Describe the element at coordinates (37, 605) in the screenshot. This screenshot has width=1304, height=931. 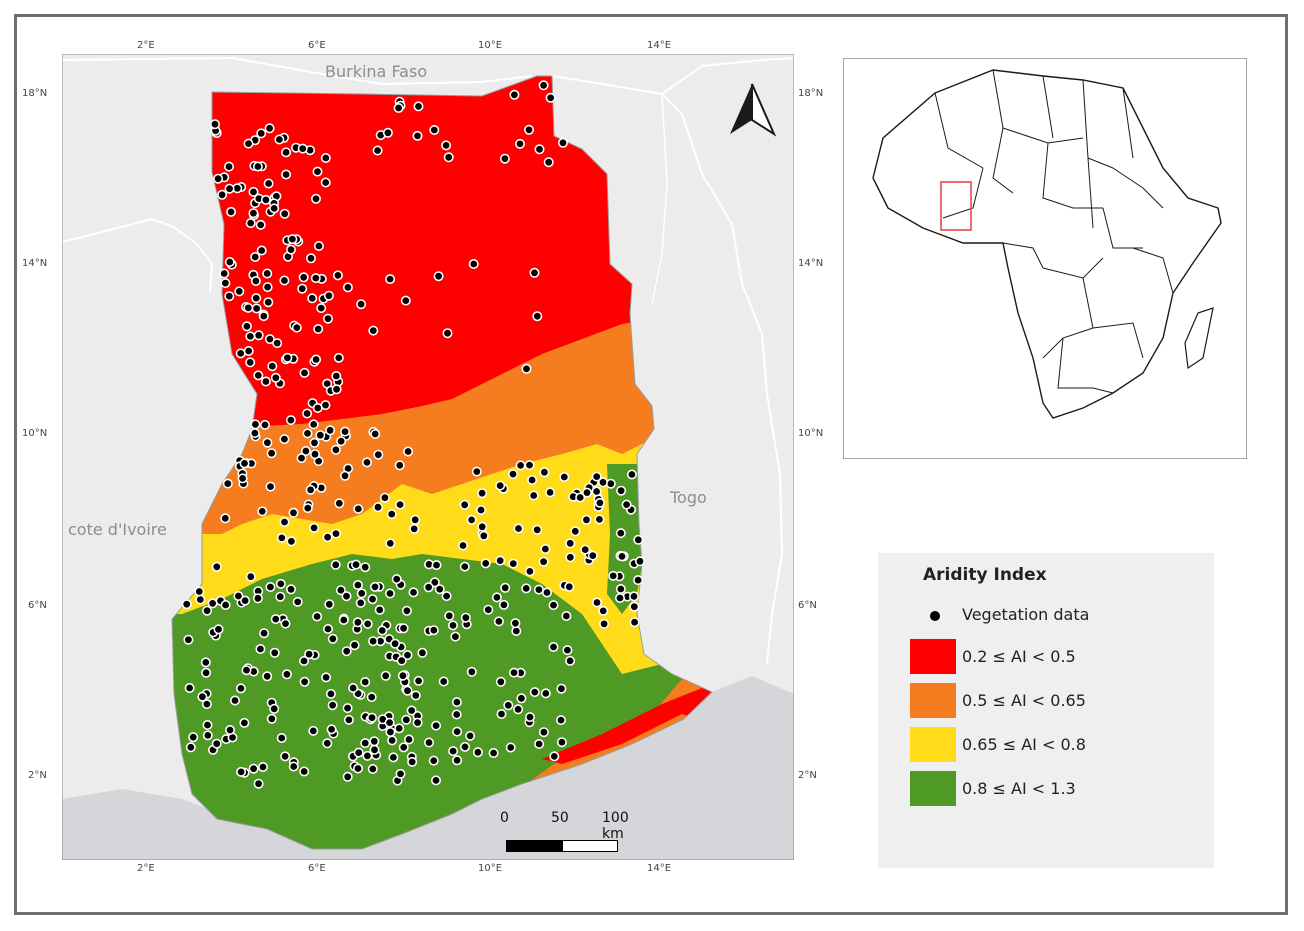
I see `lat-tick-left: 6°N` at that location.